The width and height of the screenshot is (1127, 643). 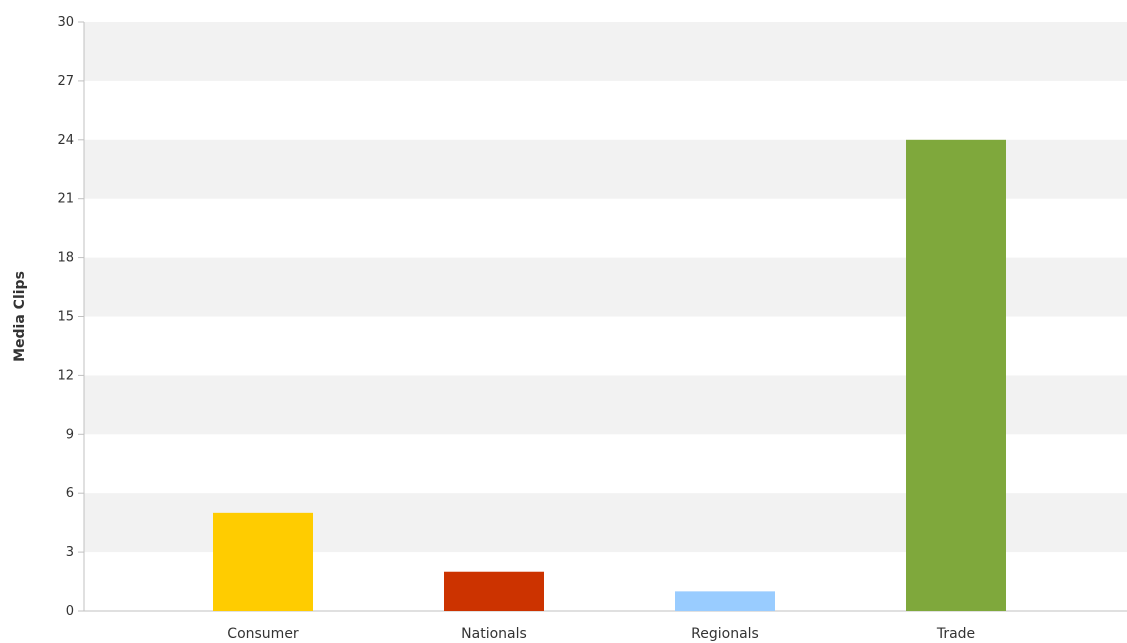 I want to click on y-tick-label: 21, so click(x=65, y=199).